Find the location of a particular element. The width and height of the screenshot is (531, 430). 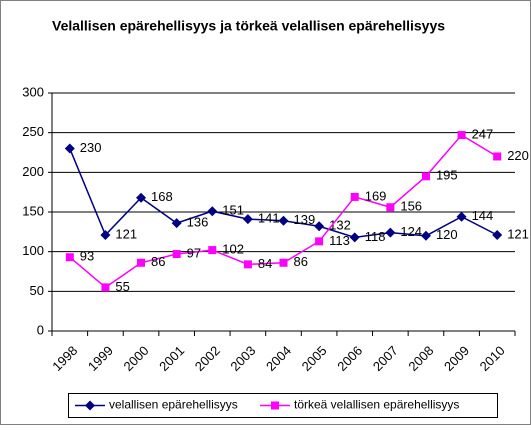

data-label: 124 is located at coordinates (411, 231).